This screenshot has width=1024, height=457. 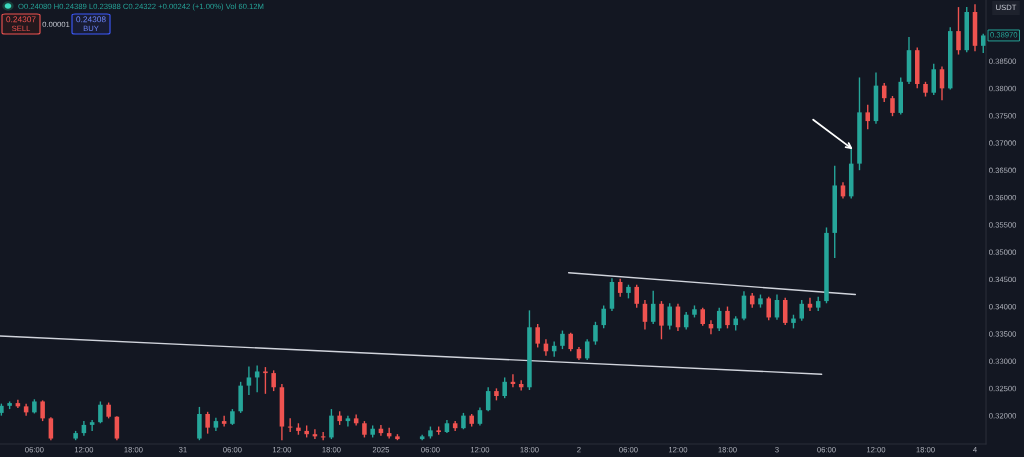 What do you see at coordinates (91, 19) in the screenshot?
I see `annotation: 0.24308` at bounding box center [91, 19].